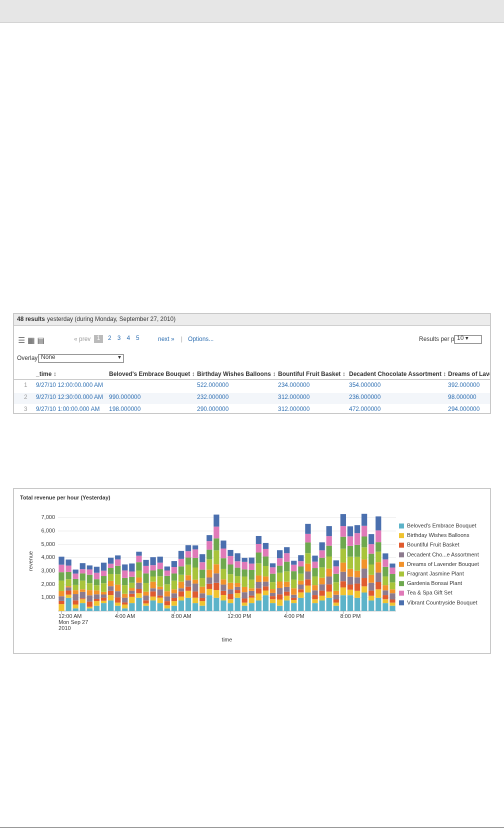 The width and height of the screenshot is (504, 833). Describe the element at coordinates (98, 339) in the screenshot. I see `pager-page: 1` at that location.